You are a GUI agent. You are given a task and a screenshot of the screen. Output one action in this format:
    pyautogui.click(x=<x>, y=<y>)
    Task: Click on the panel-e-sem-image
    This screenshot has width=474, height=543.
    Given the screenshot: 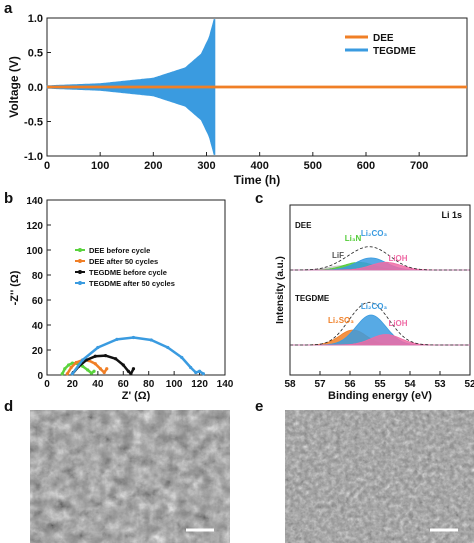 What is the action you would take?
    pyautogui.click(x=379, y=476)
    